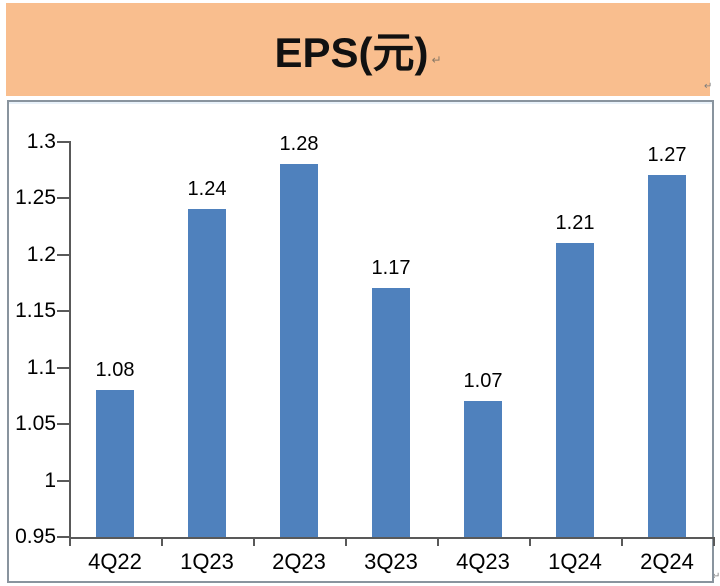 This screenshot has width=720, height=586. What do you see at coordinates (667, 155) in the screenshot?
I see `bar-value-label: 1.27` at bounding box center [667, 155].